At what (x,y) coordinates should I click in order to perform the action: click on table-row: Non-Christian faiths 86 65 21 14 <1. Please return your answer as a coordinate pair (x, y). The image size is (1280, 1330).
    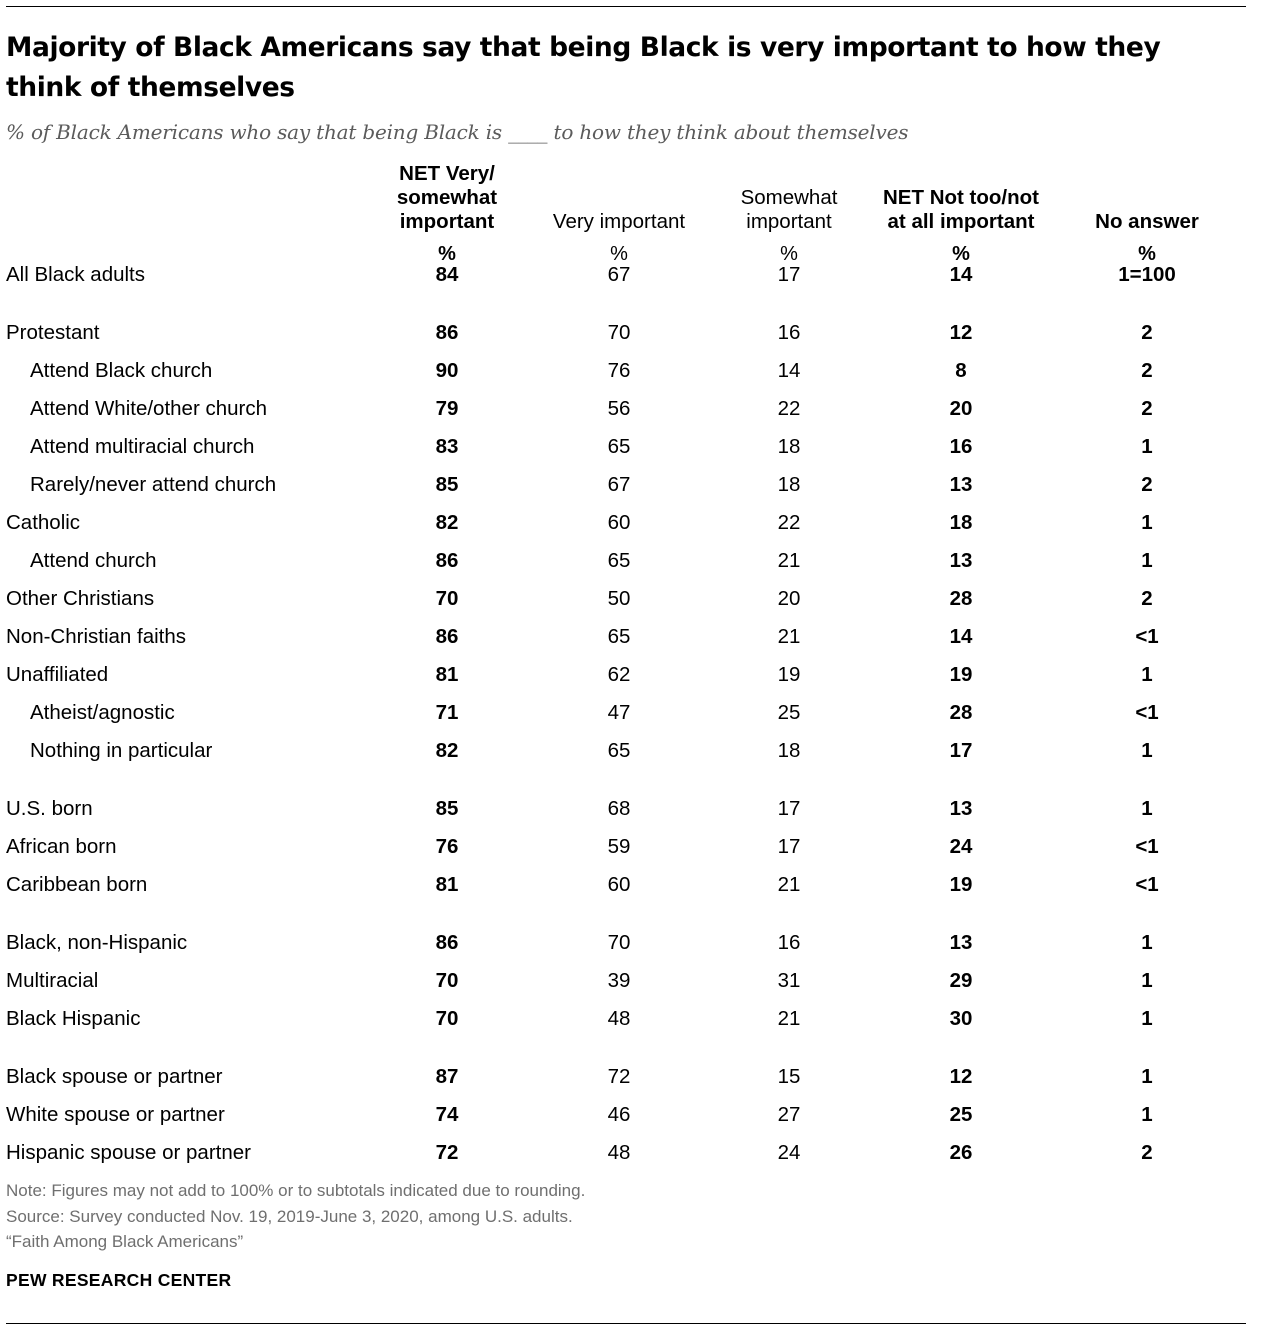
    Looking at the image, I should click on (640, 637).